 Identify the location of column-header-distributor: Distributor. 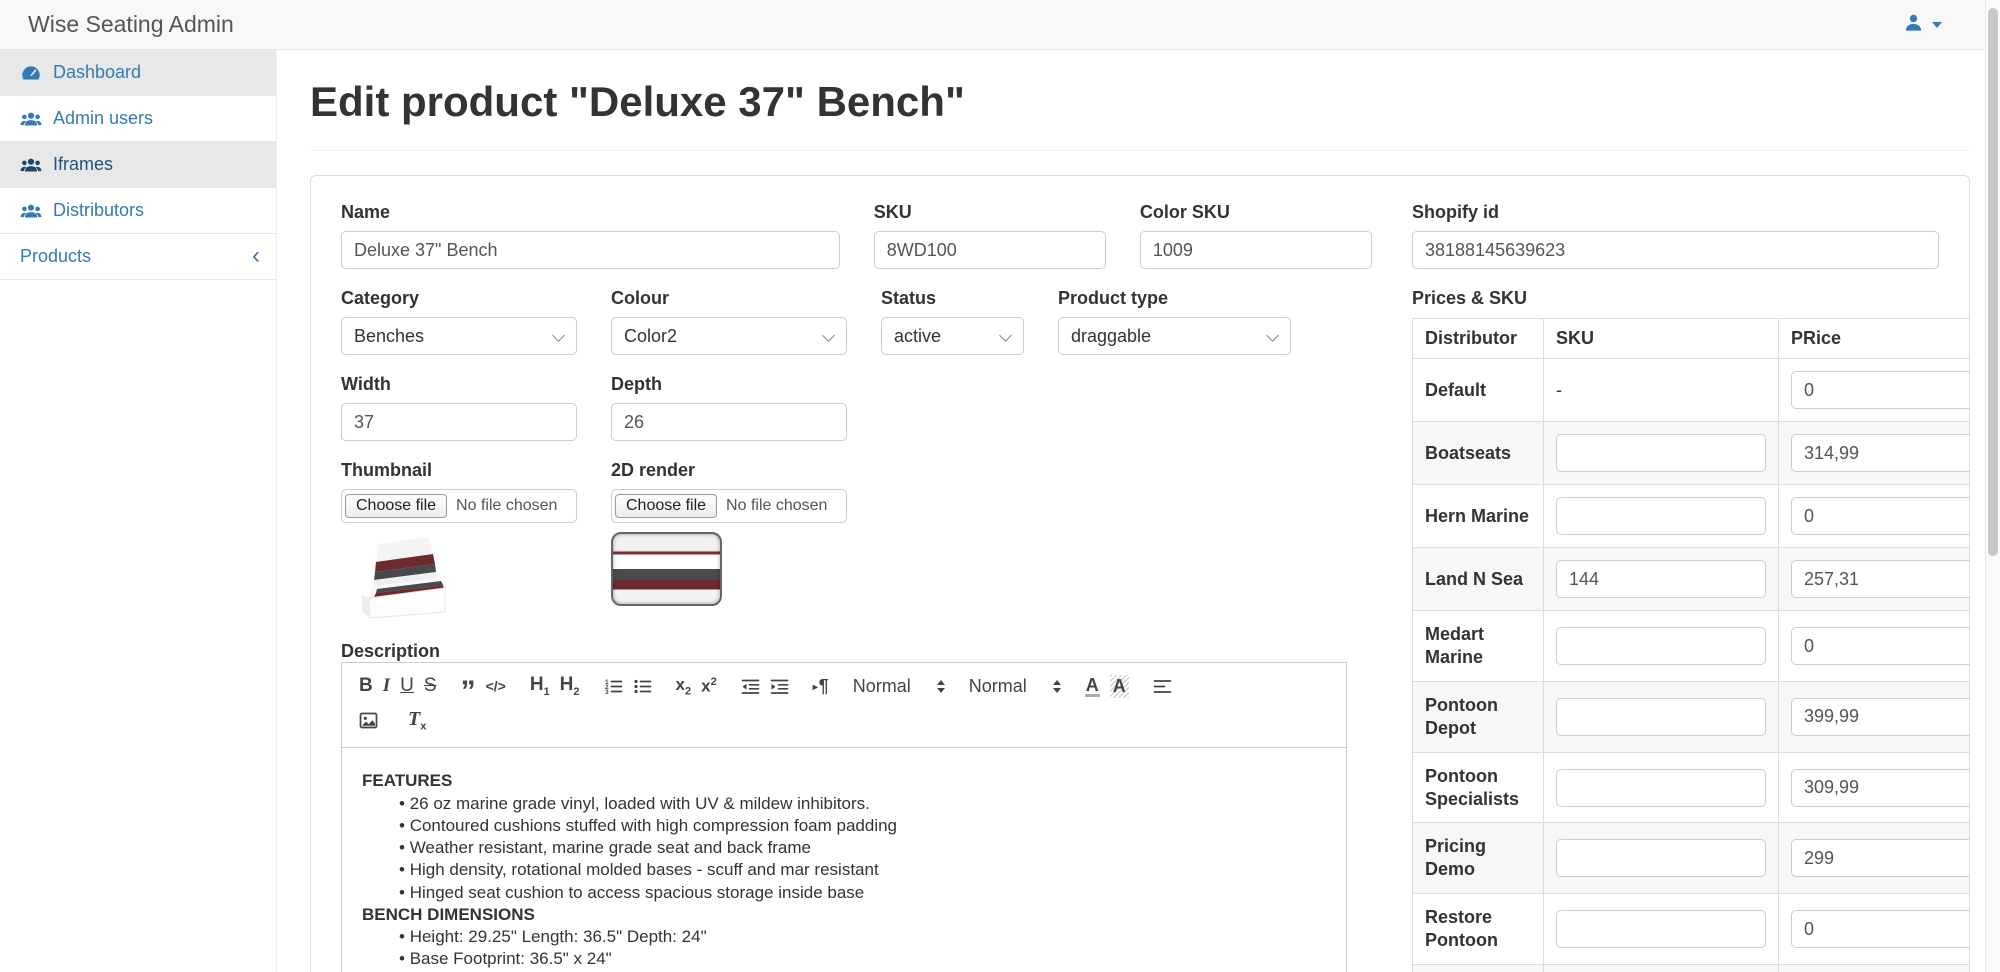
(1478, 339).